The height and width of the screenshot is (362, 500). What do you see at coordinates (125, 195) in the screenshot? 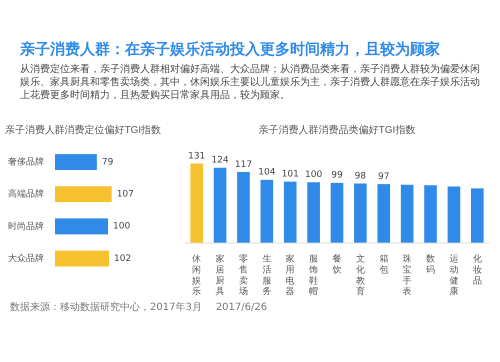
I see `data-label: 107` at bounding box center [125, 195].